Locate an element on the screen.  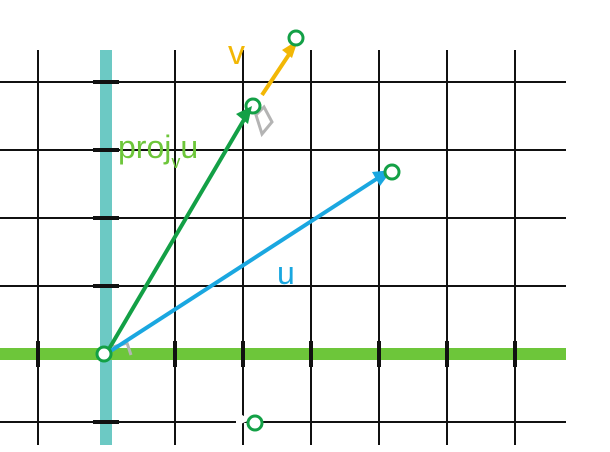
label-projection: projvu is located at coordinates (158, 150).